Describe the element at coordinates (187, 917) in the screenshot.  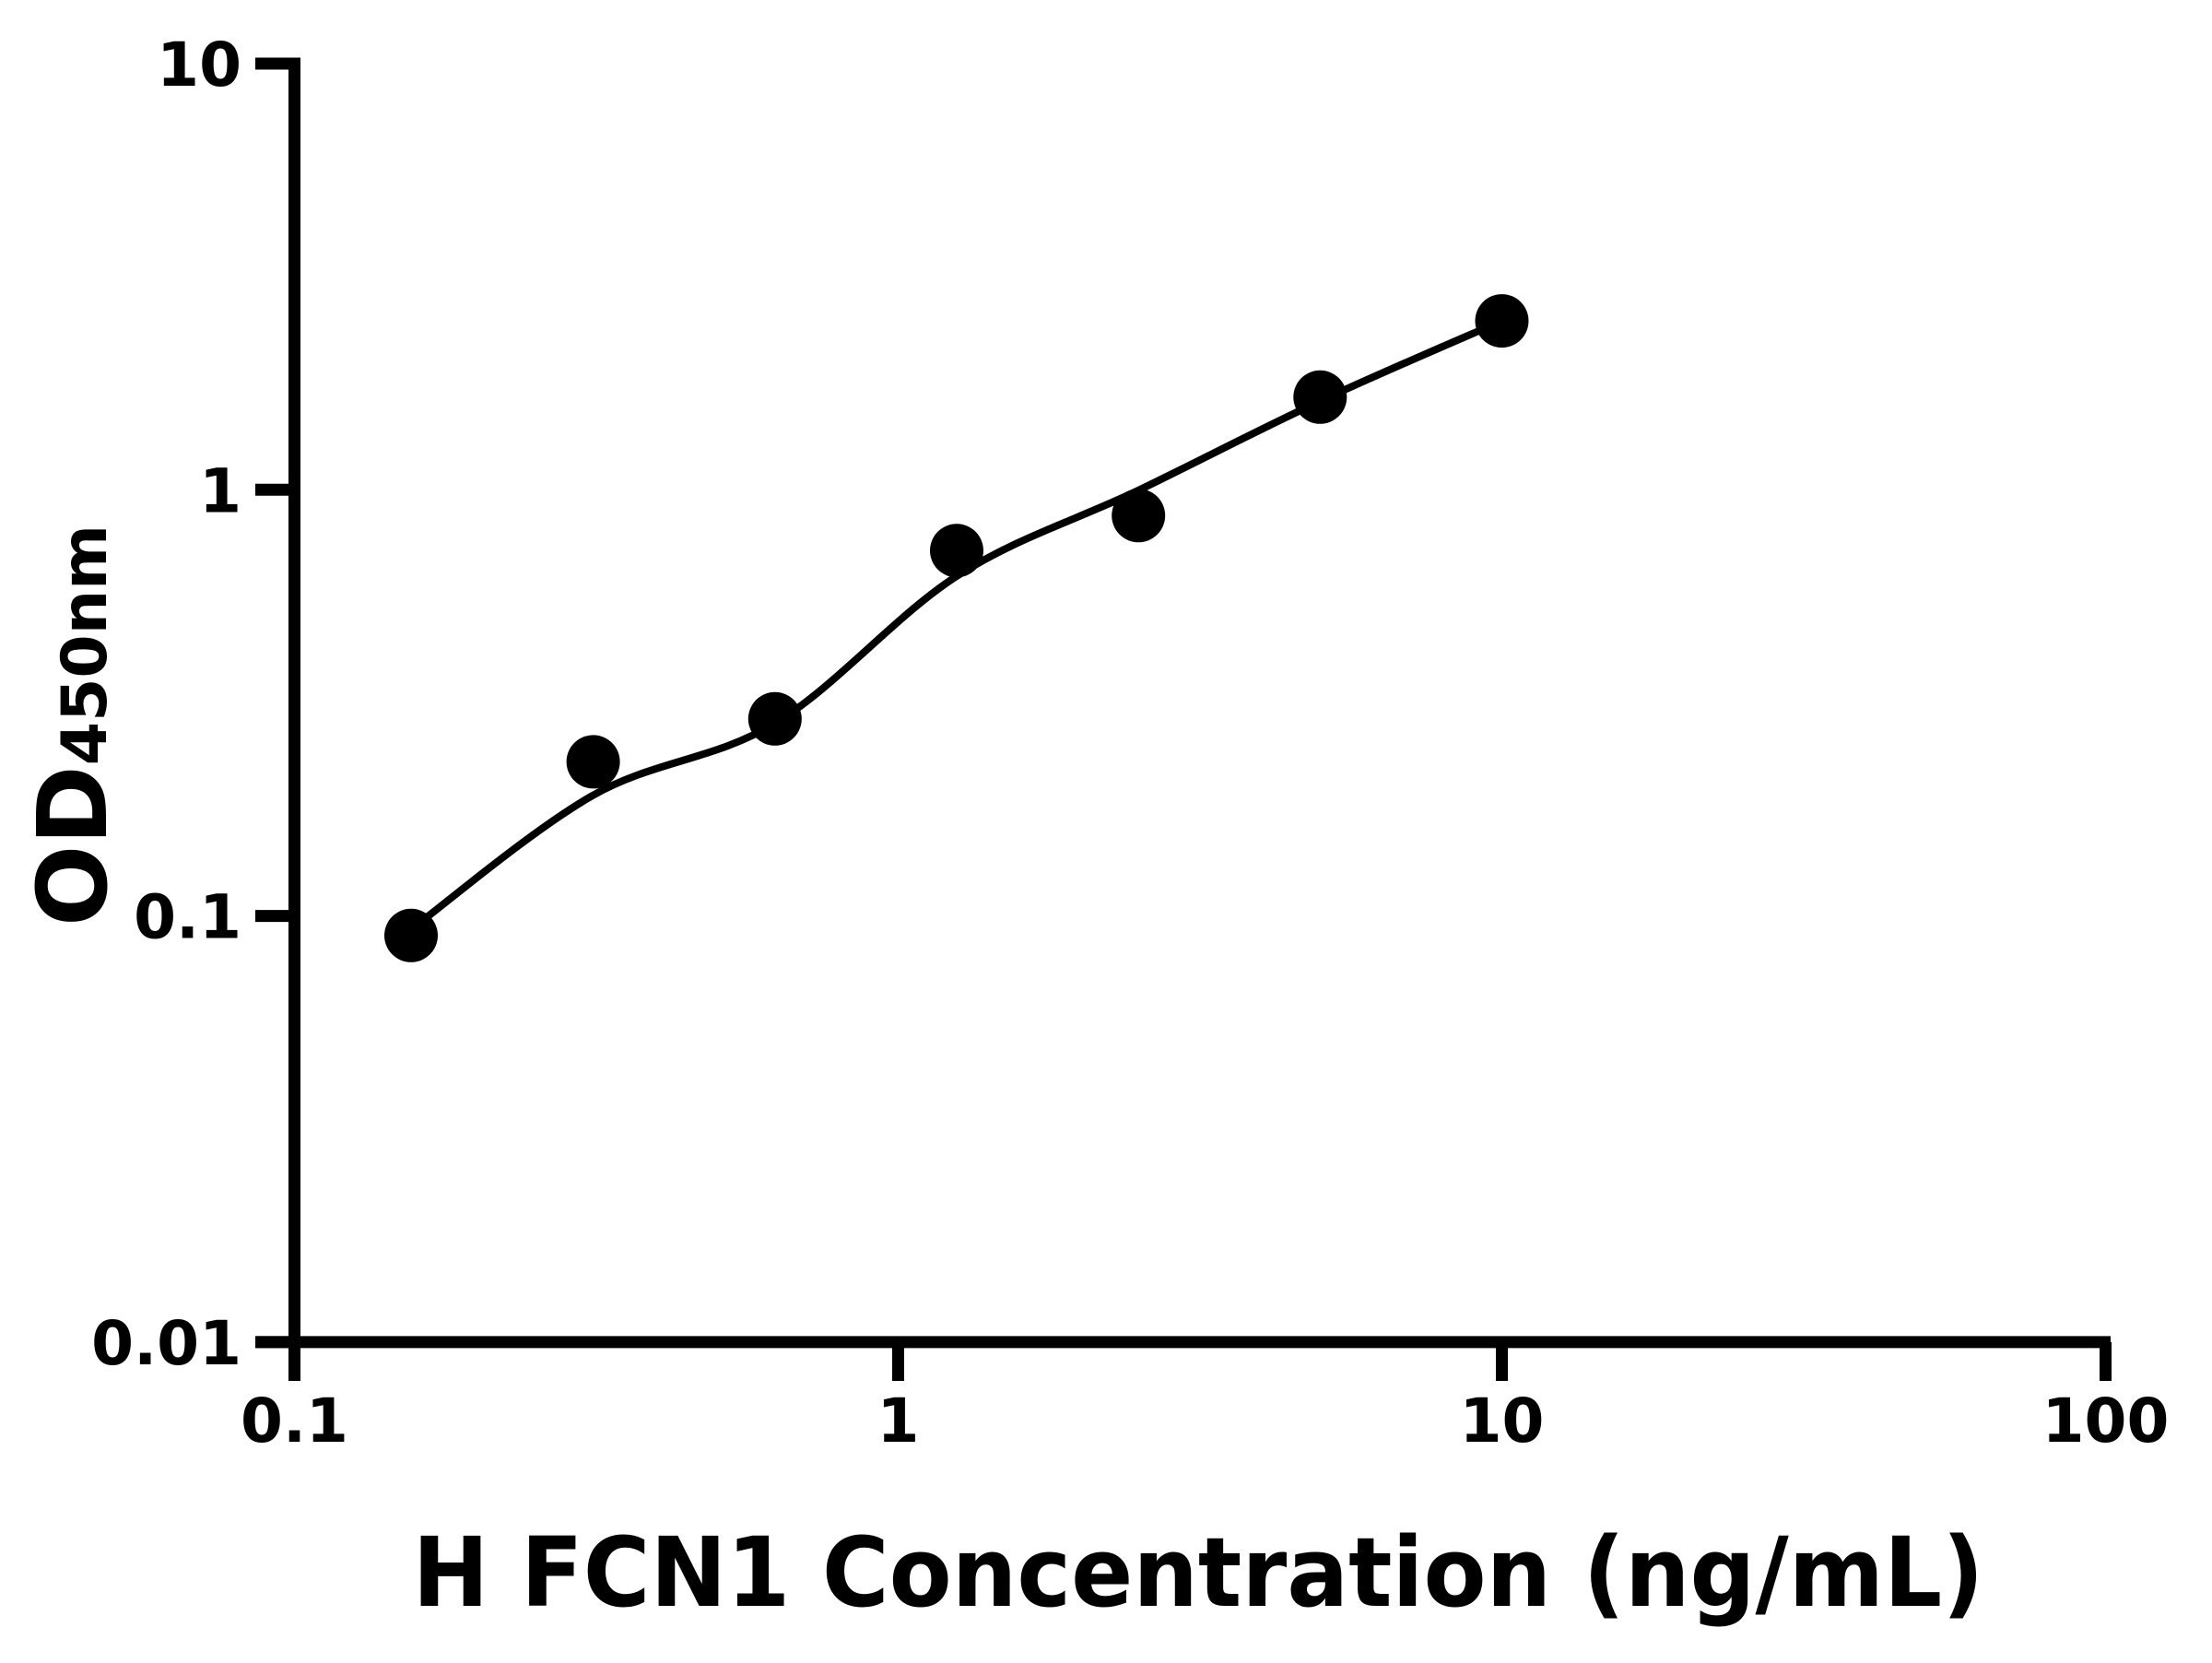
I see `y-tick-label: 0.1` at that location.